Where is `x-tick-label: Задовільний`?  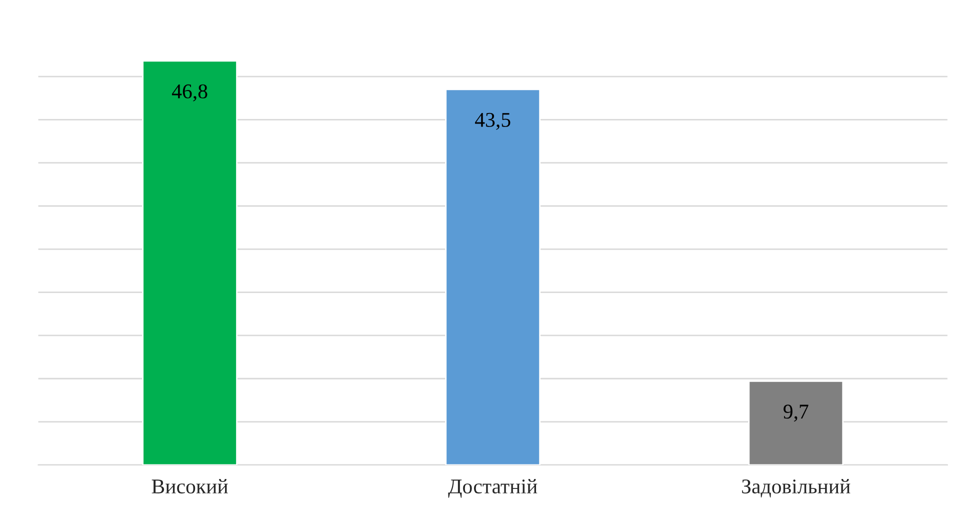
x-tick-label: Задовільний is located at coordinates (796, 488).